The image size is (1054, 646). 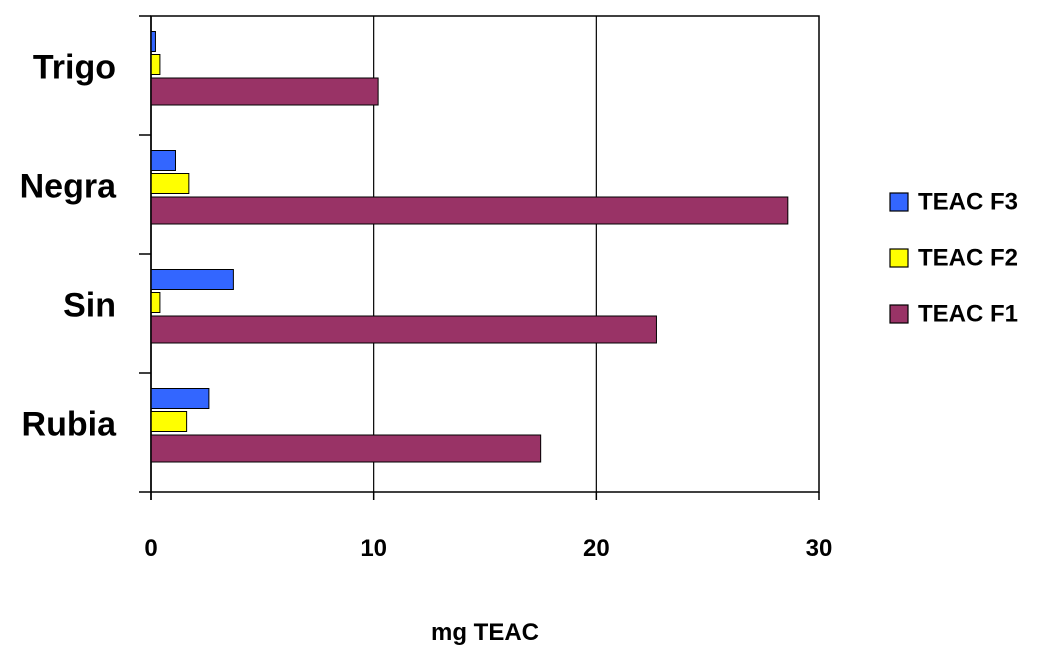 I want to click on x-axis-title: mg TEAC, so click(x=485, y=632).